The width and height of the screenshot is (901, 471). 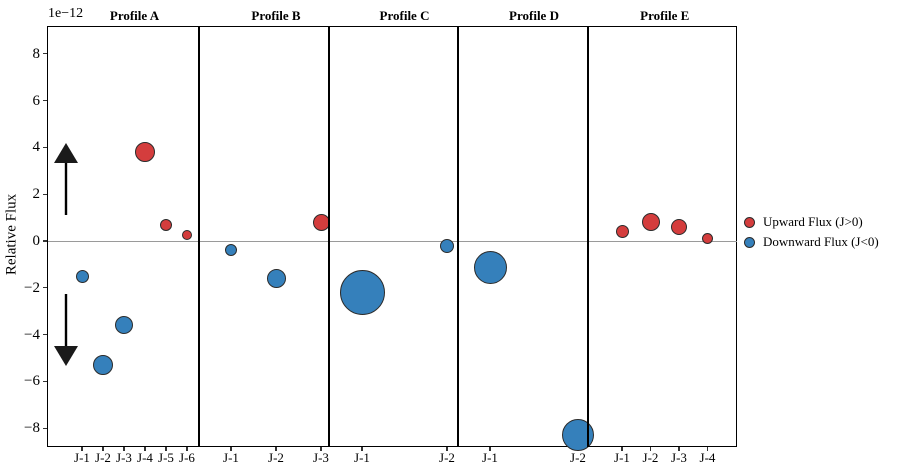 What do you see at coordinates (749, 222) in the screenshot?
I see `upward-flux-marker-icon` at bounding box center [749, 222].